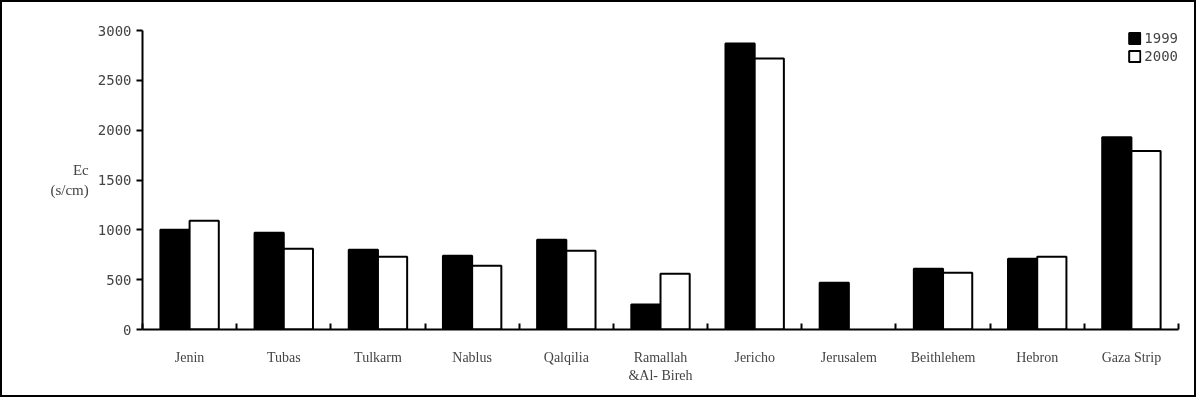  What do you see at coordinates (189, 357) in the screenshot?
I see `x-tick-label: Jenin` at bounding box center [189, 357].